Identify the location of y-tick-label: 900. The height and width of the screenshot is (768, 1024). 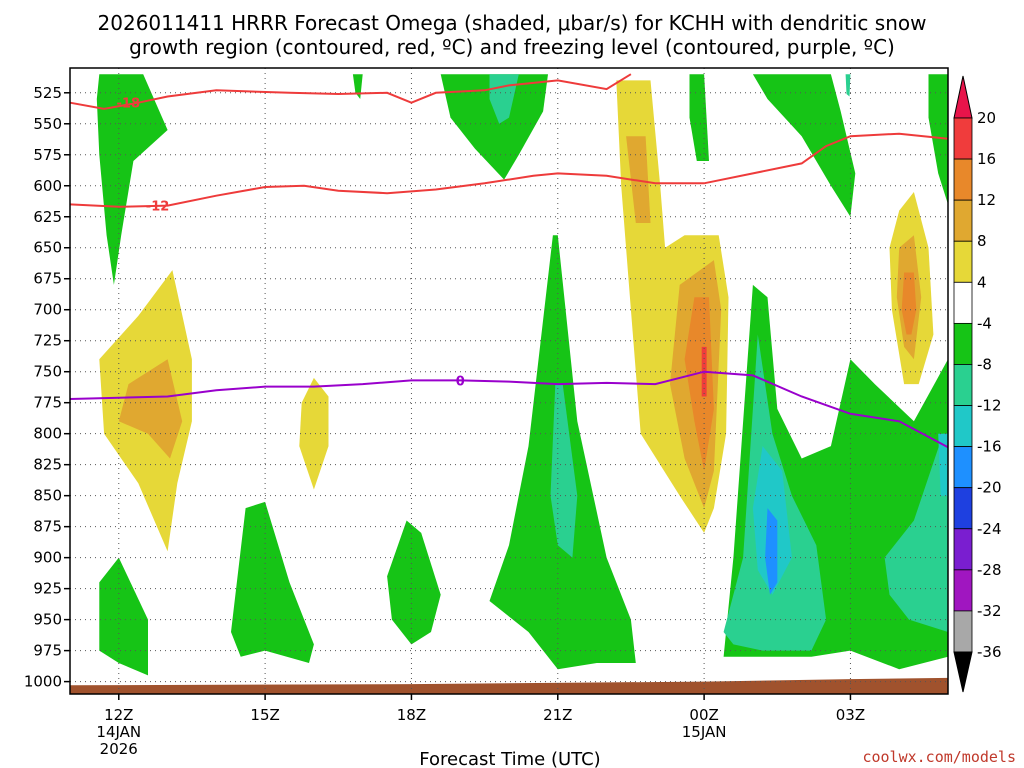
(47, 558).